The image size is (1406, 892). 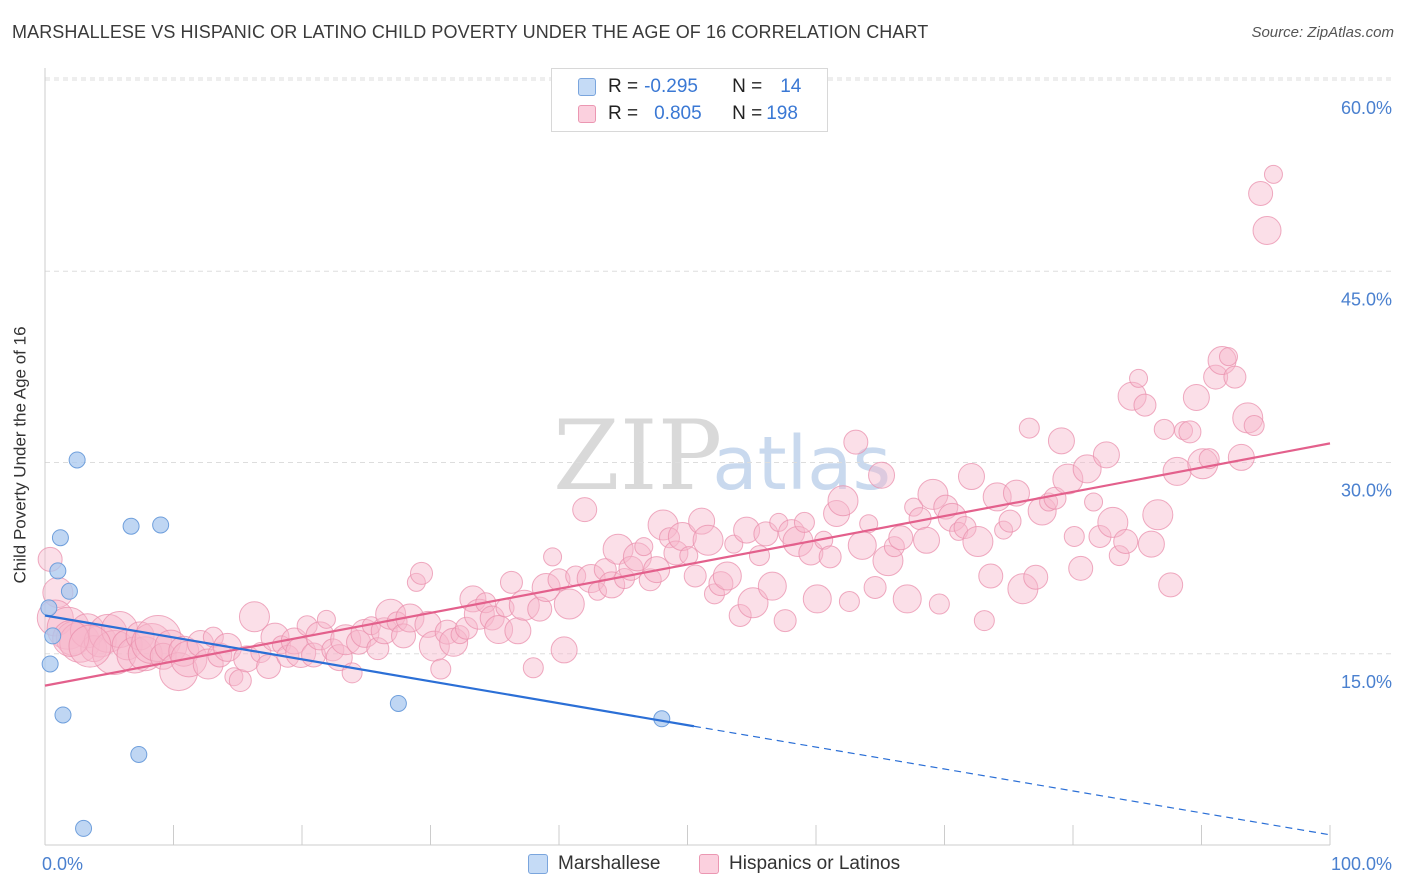 I want to click on legend-r-value: 0.805, so click(x=678, y=113).